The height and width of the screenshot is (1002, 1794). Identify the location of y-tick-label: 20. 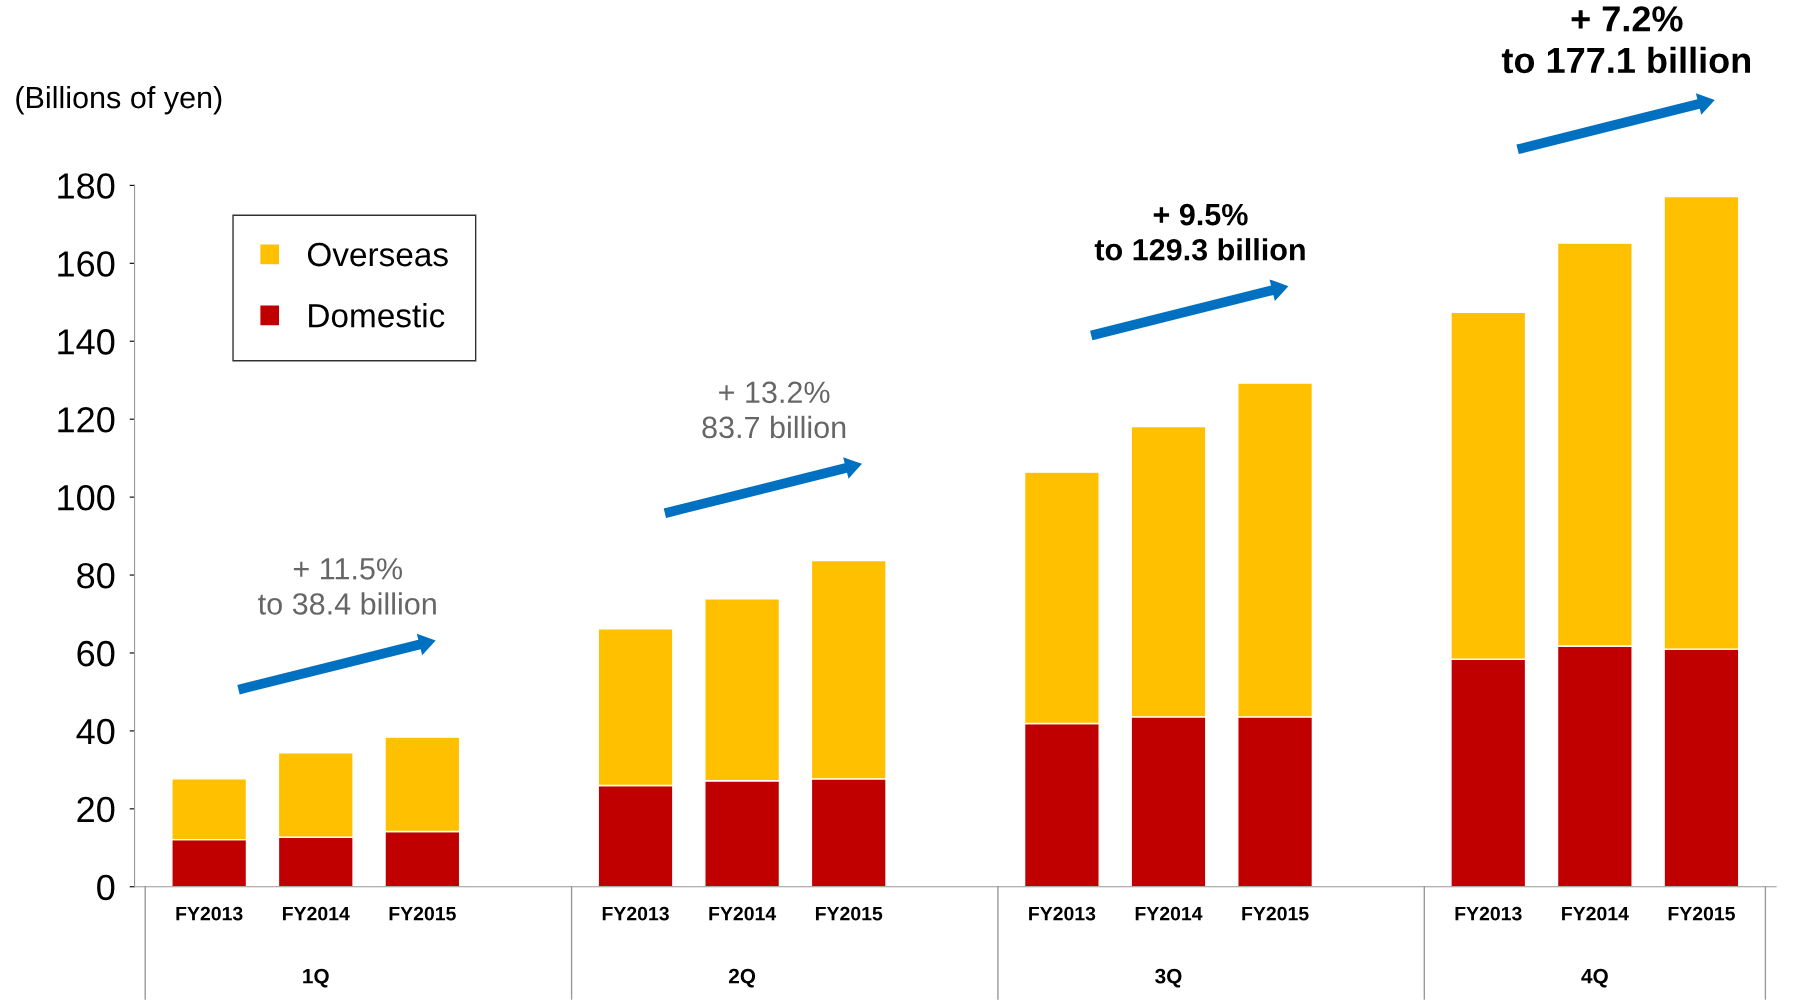
(96, 809).